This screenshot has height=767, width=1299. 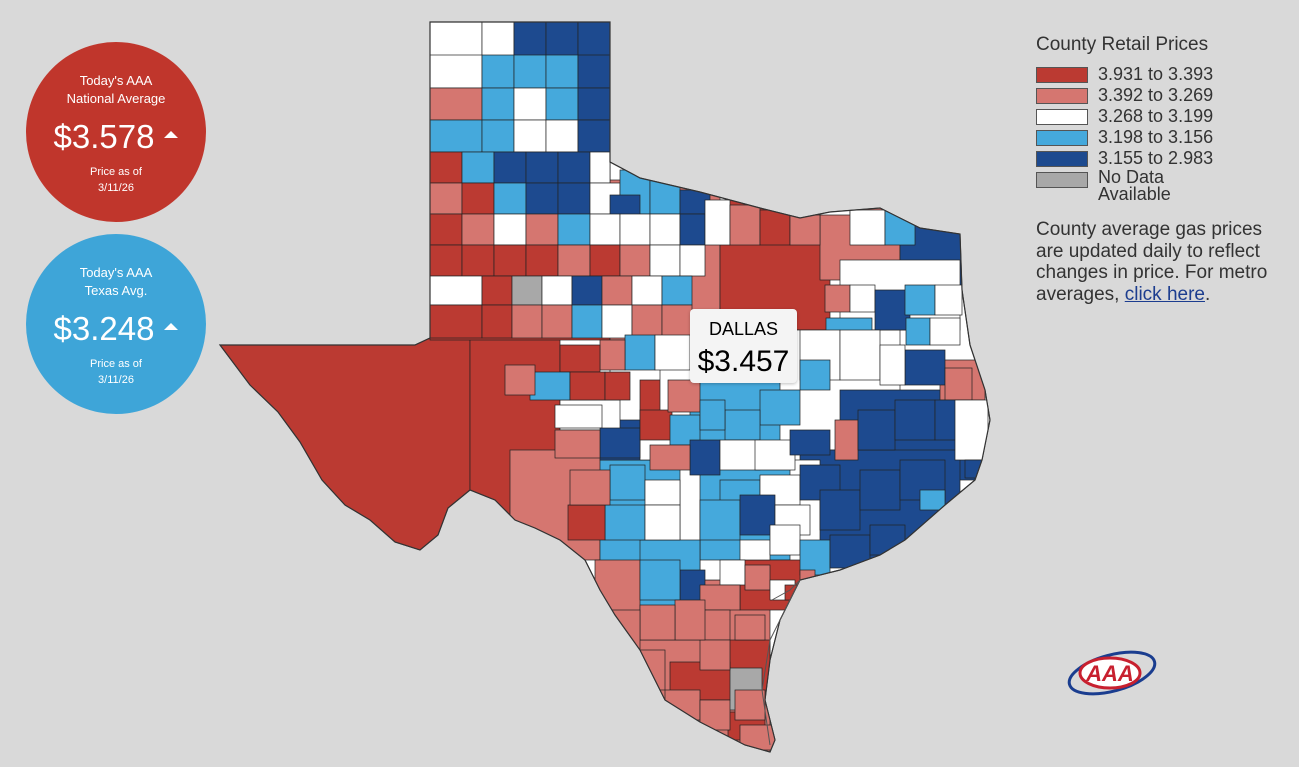 I want to click on metro-averages-link: click here, so click(x=1164, y=294).